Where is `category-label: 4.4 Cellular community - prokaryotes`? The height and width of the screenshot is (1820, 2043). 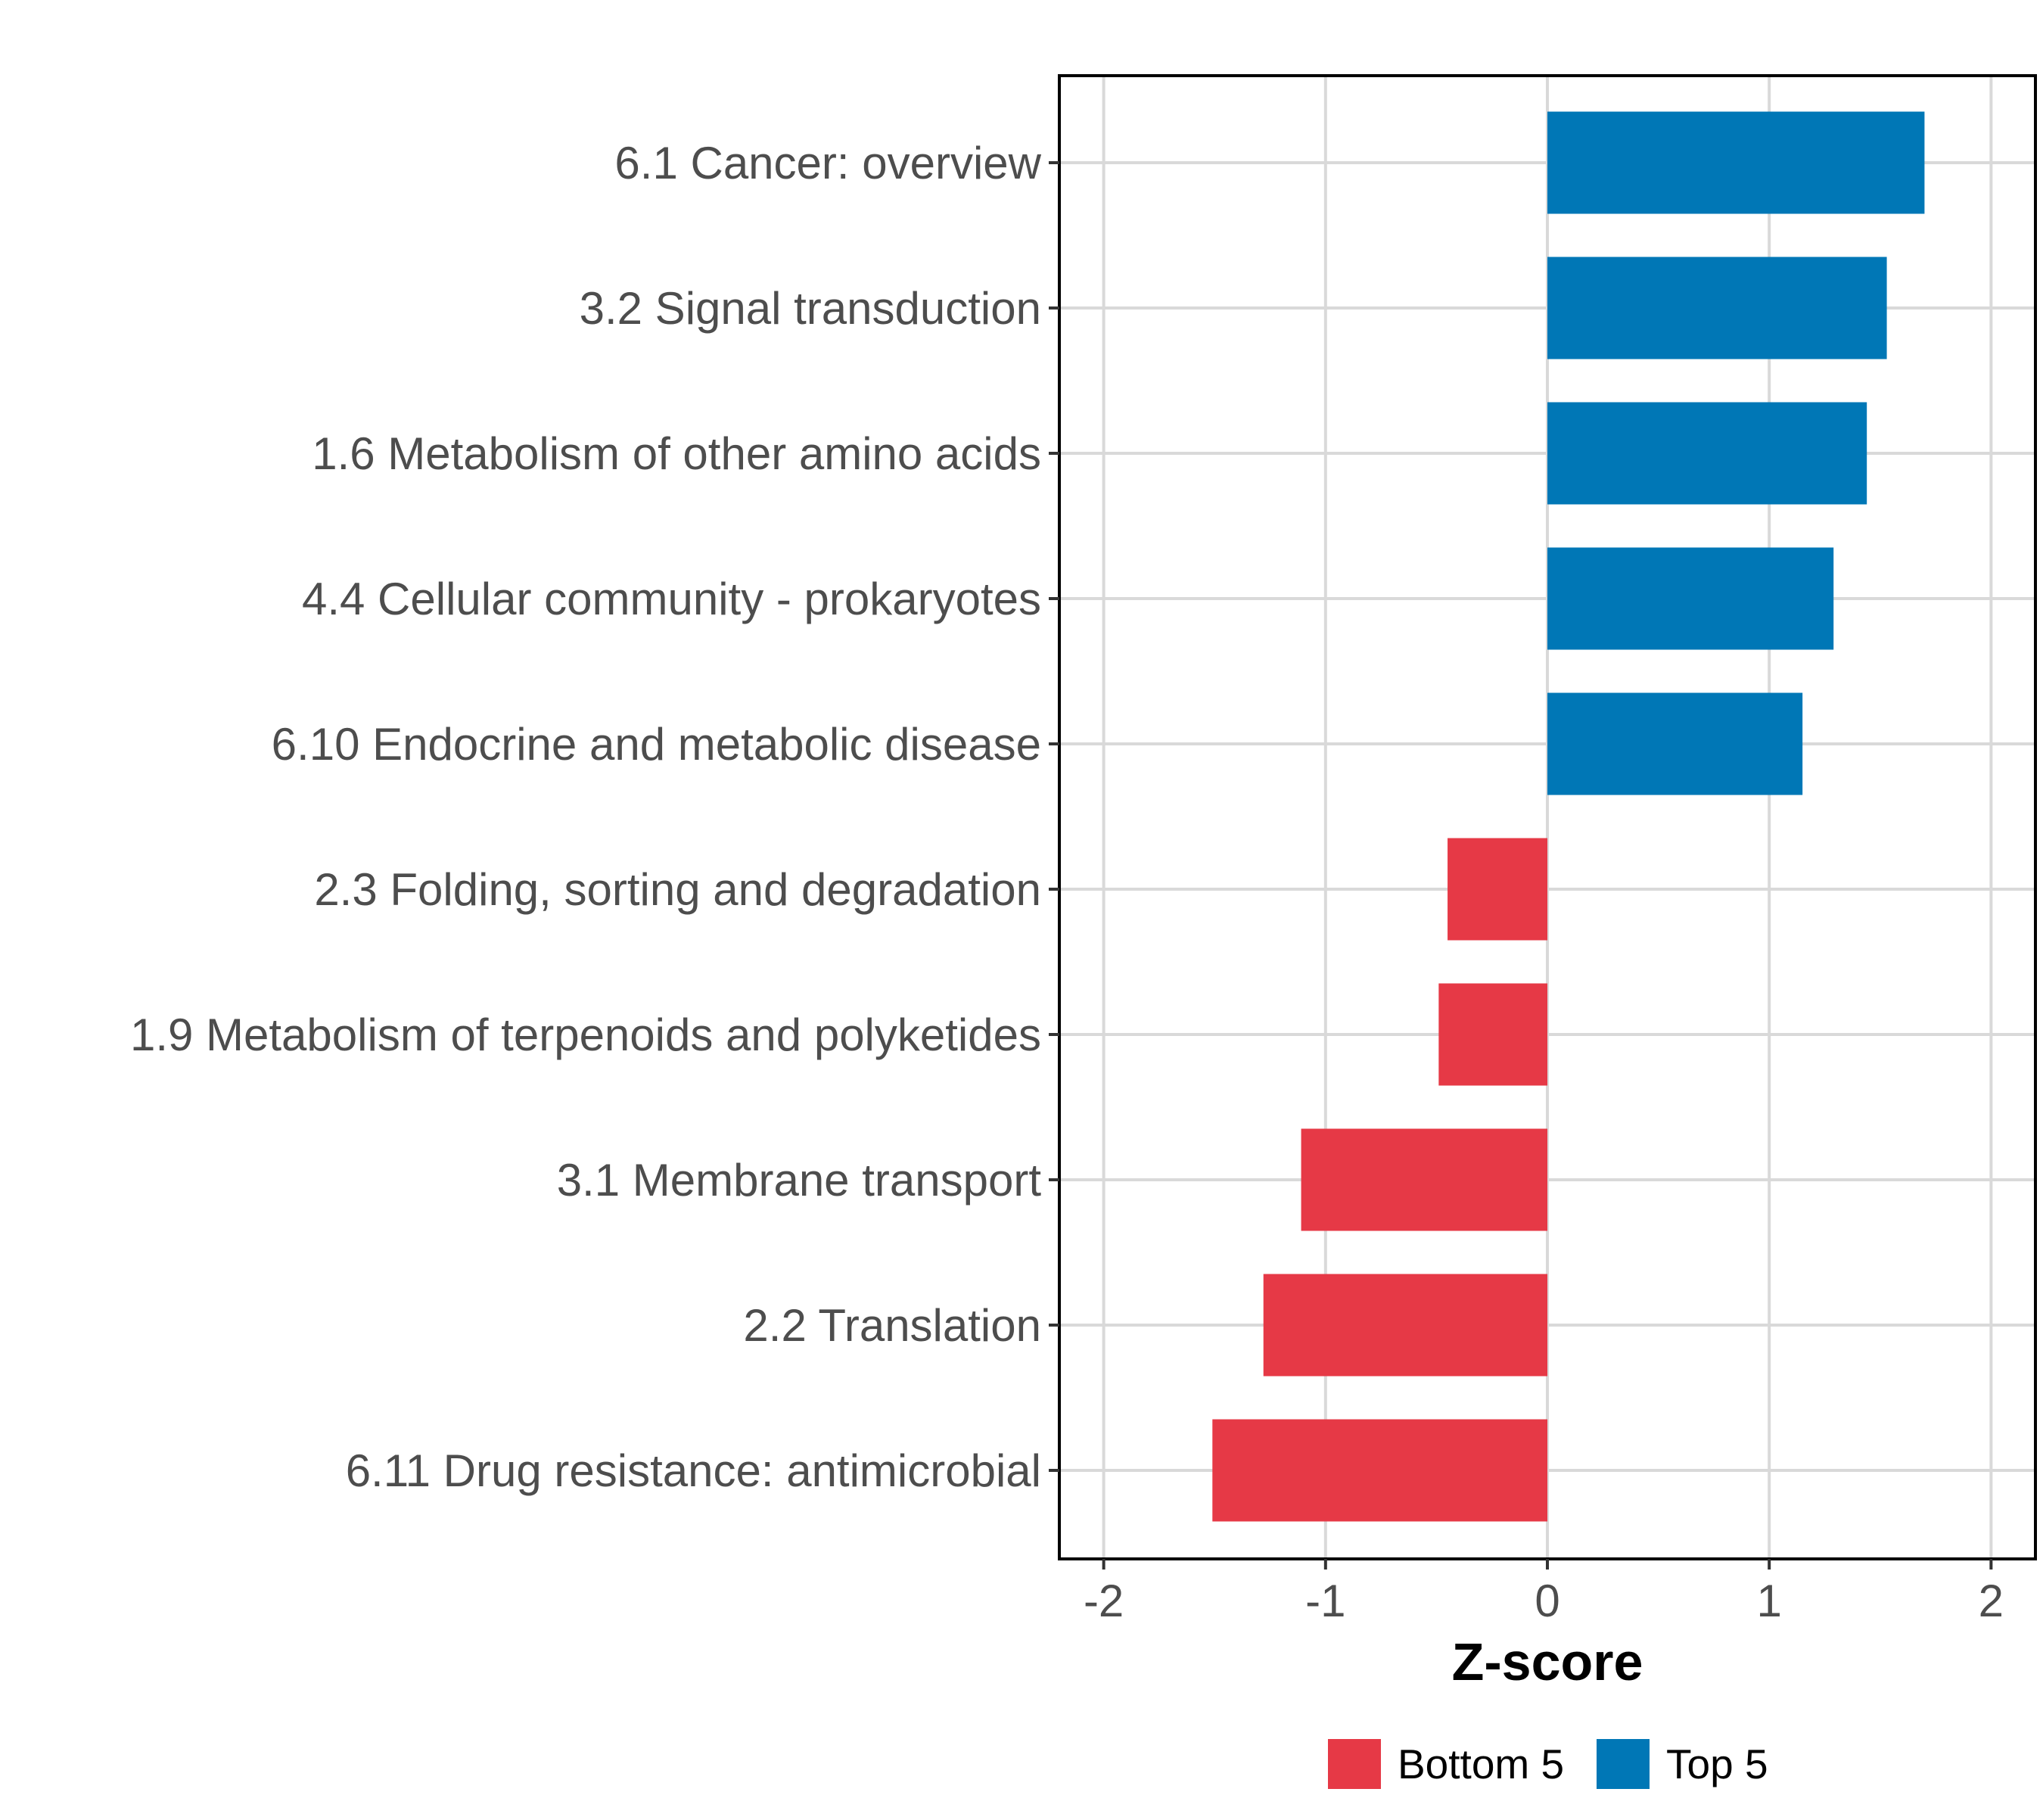 category-label: 4.4 Cellular community - prokaryotes is located at coordinates (672, 599).